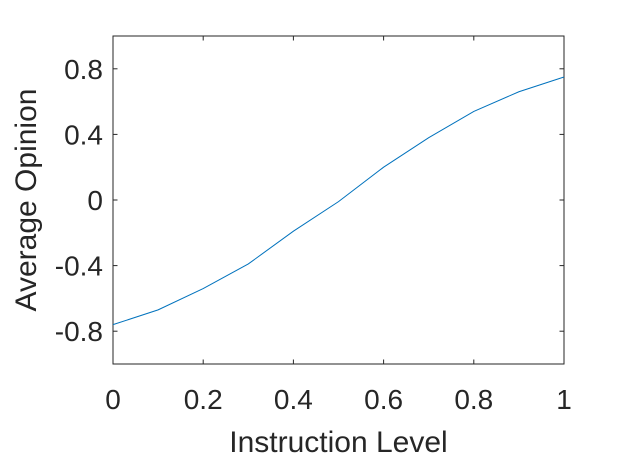 Image resolution: width=624 pixels, height=461 pixels. What do you see at coordinates (473, 399) in the screenshot?
I see `x-tick-label: 0.8` at bounding box center [473, 399].